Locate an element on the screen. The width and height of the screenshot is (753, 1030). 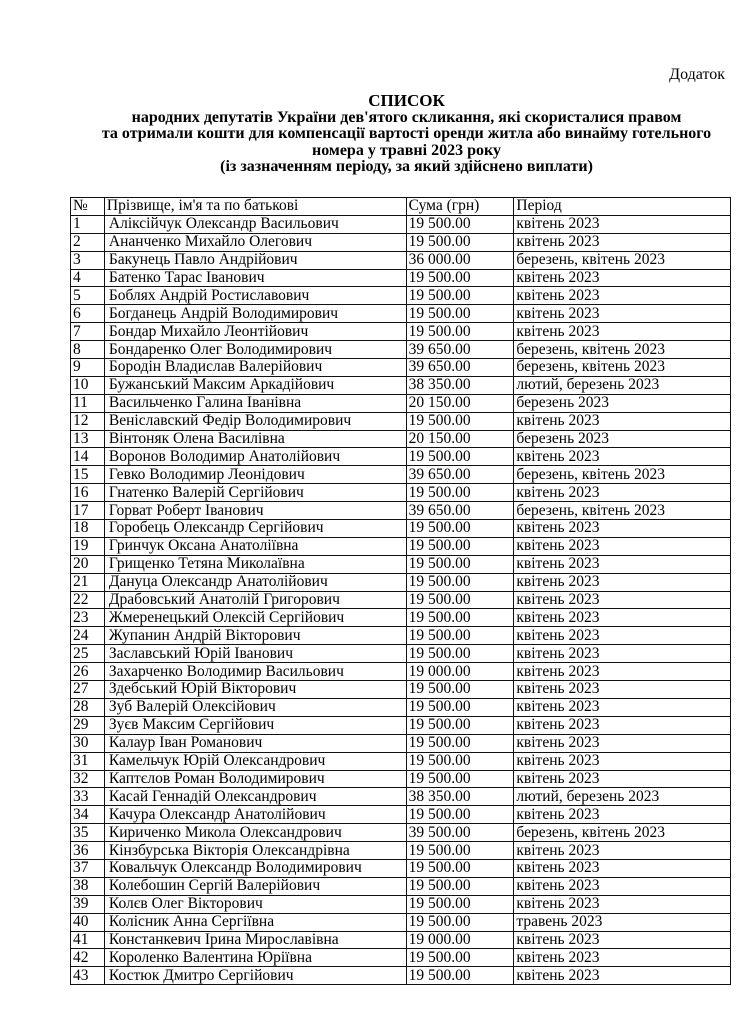
deputy-name: Драбовський Анатолій Григорович is located at coordinates (255, 600).